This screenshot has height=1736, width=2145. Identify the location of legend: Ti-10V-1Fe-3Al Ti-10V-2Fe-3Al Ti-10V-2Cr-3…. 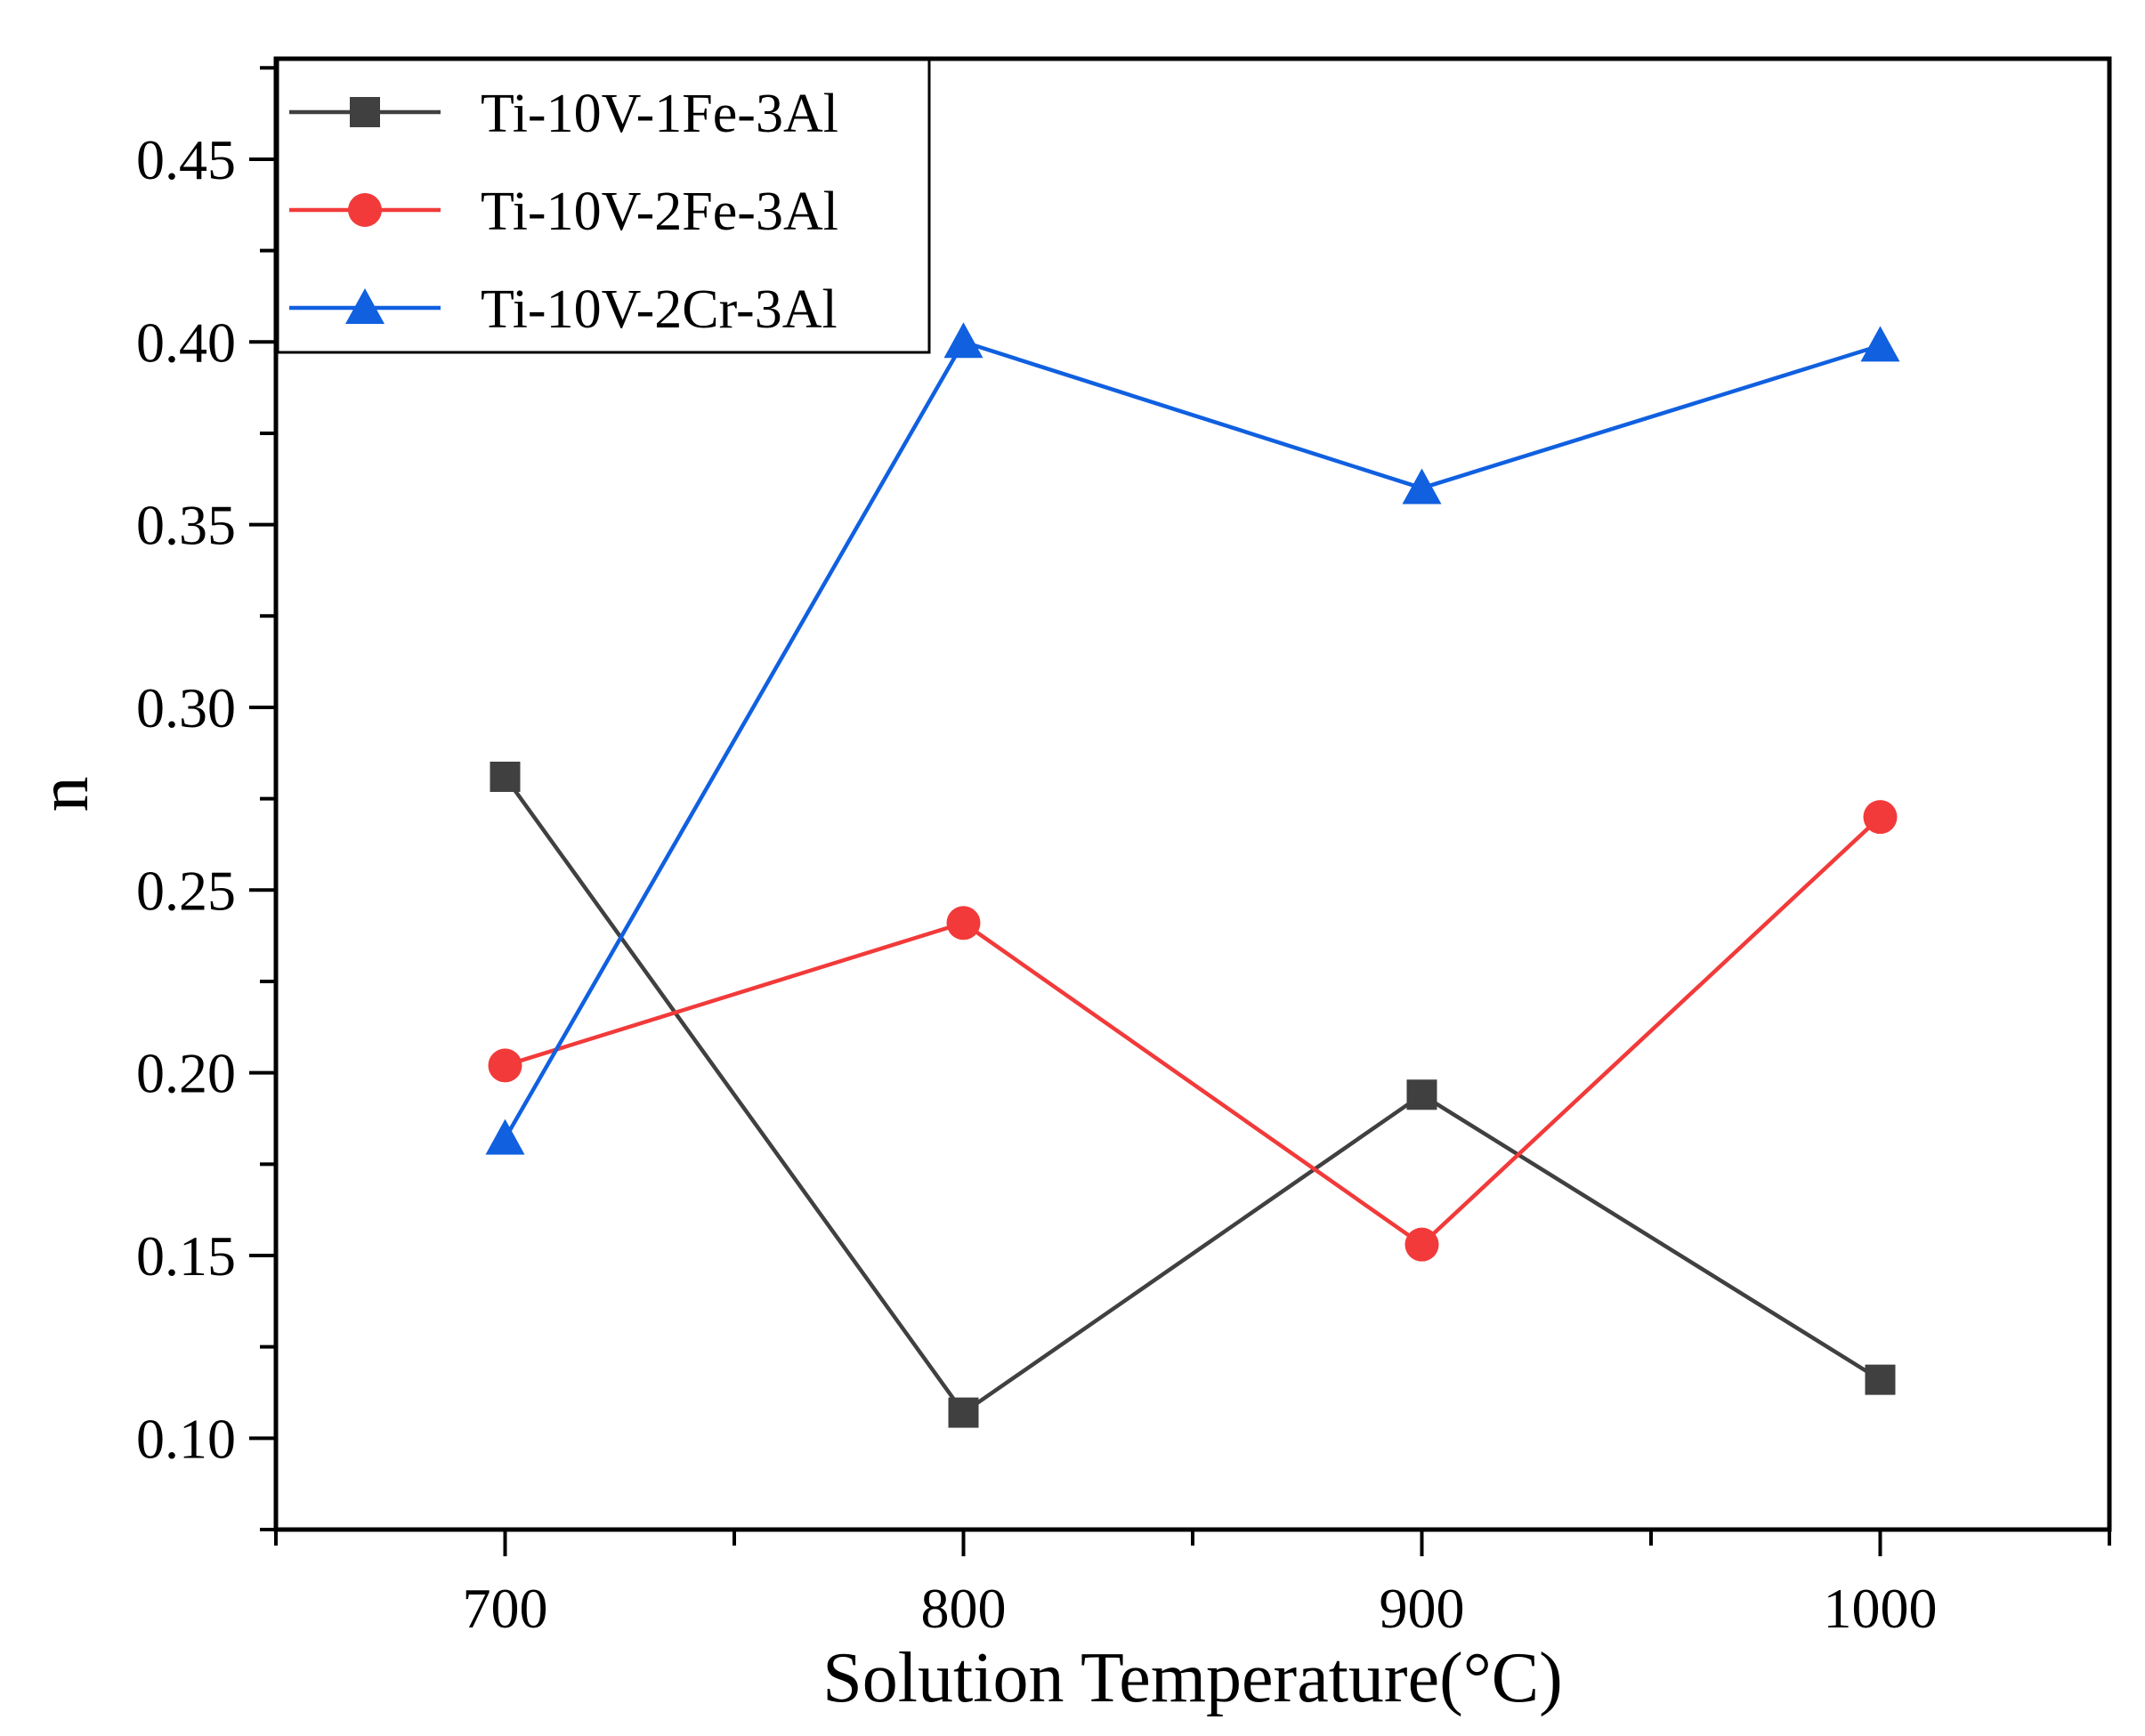
(603, 205).